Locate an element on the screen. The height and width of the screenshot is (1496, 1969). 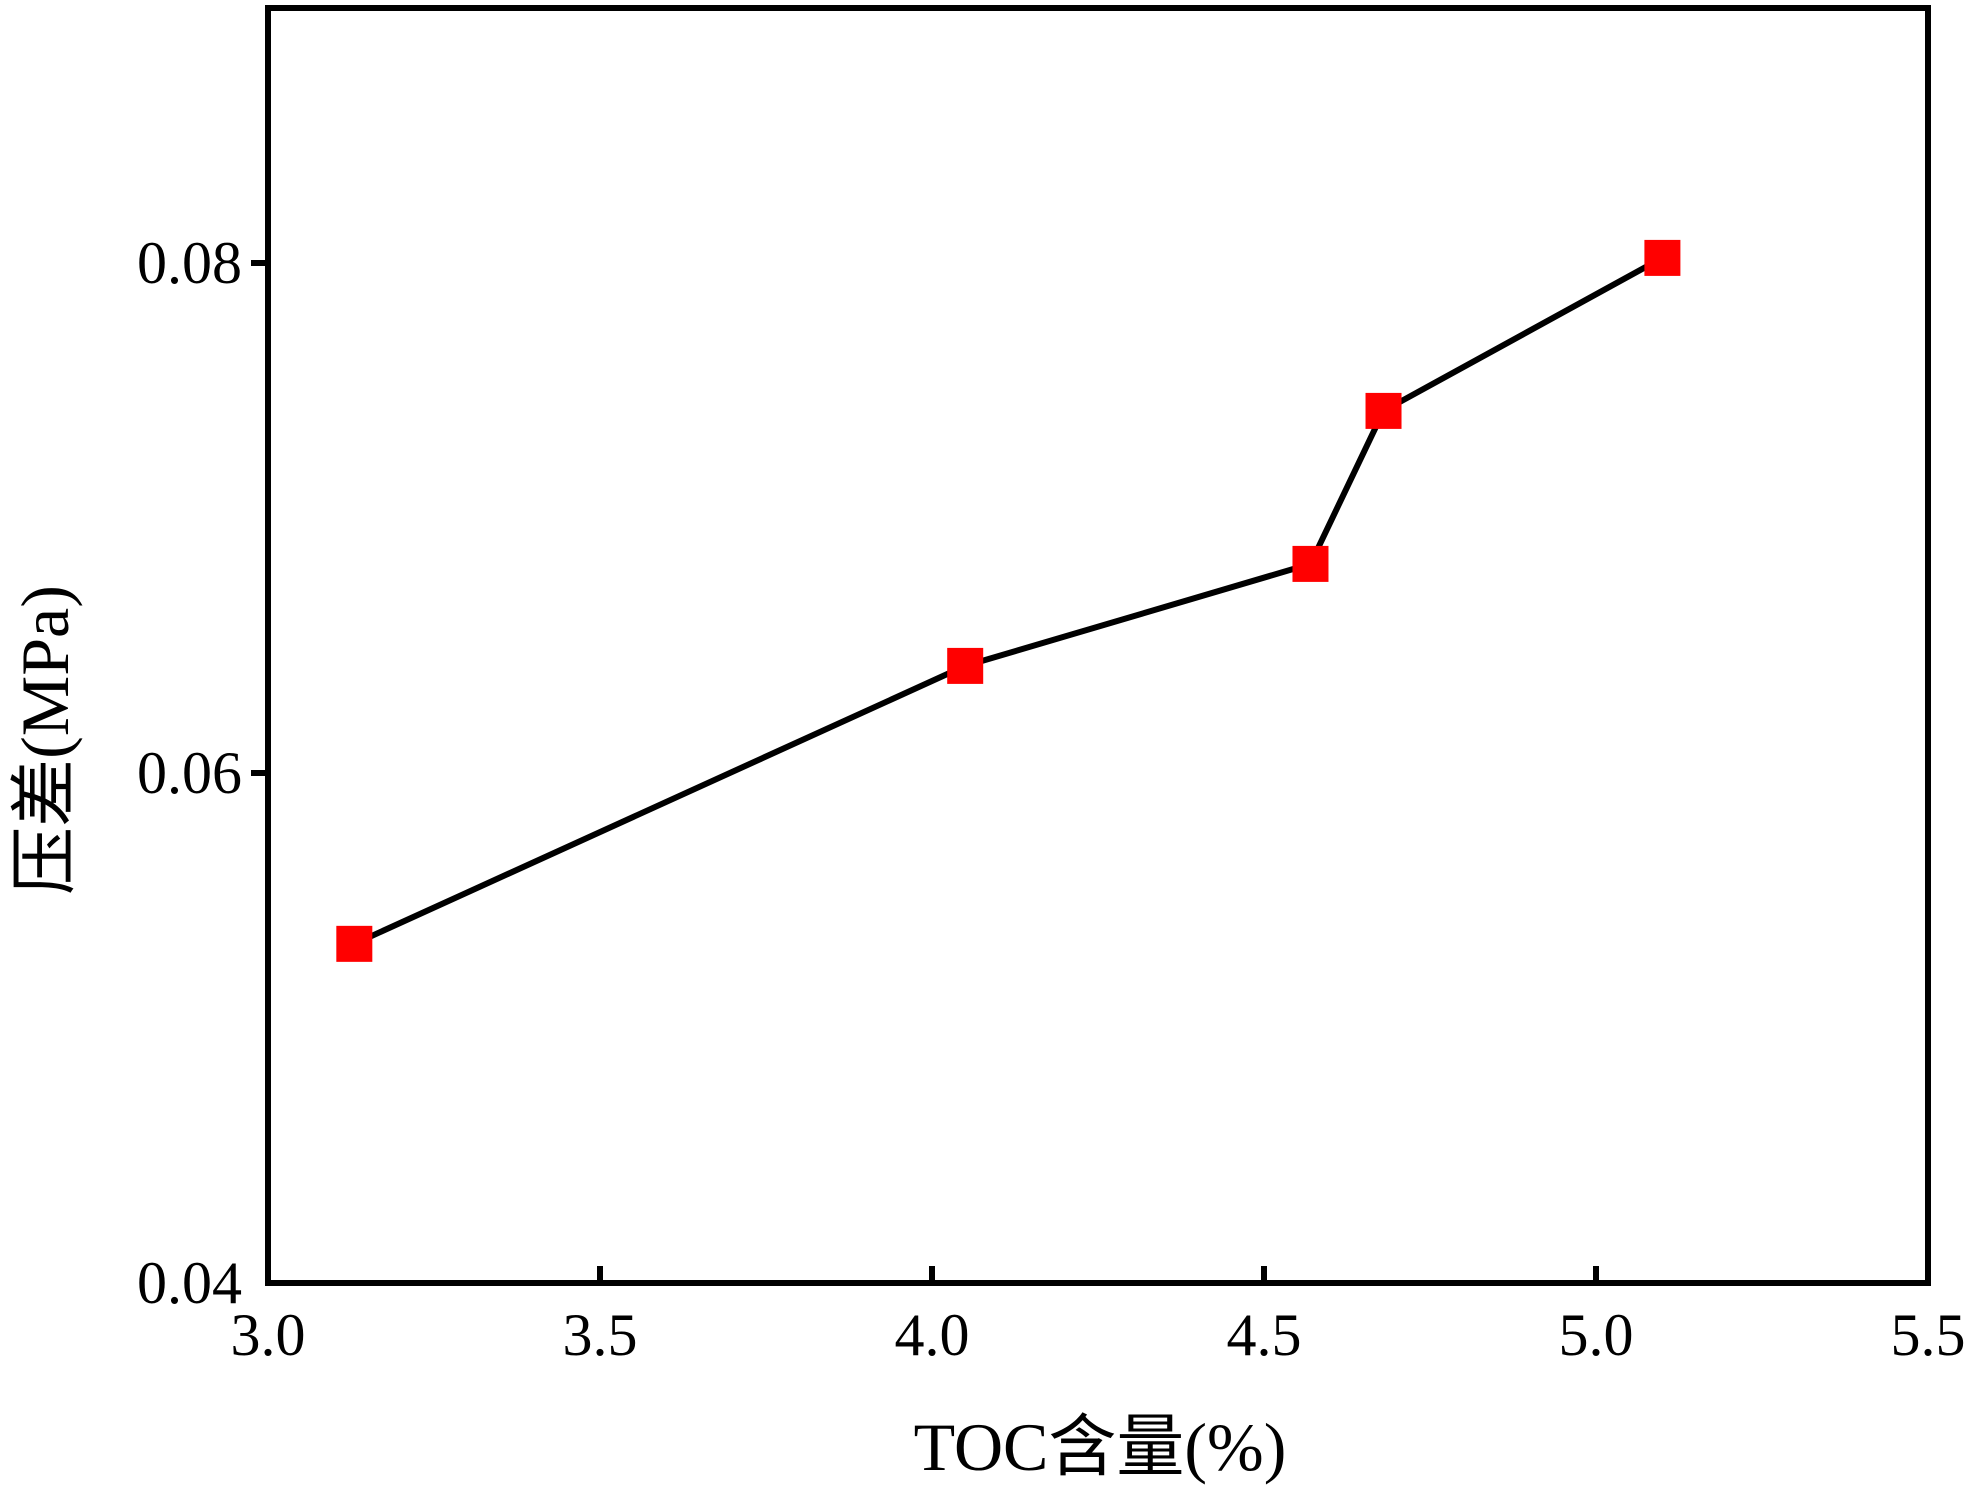
y-axis-label: 压差(MPa) is located at coordinates (45, 740).